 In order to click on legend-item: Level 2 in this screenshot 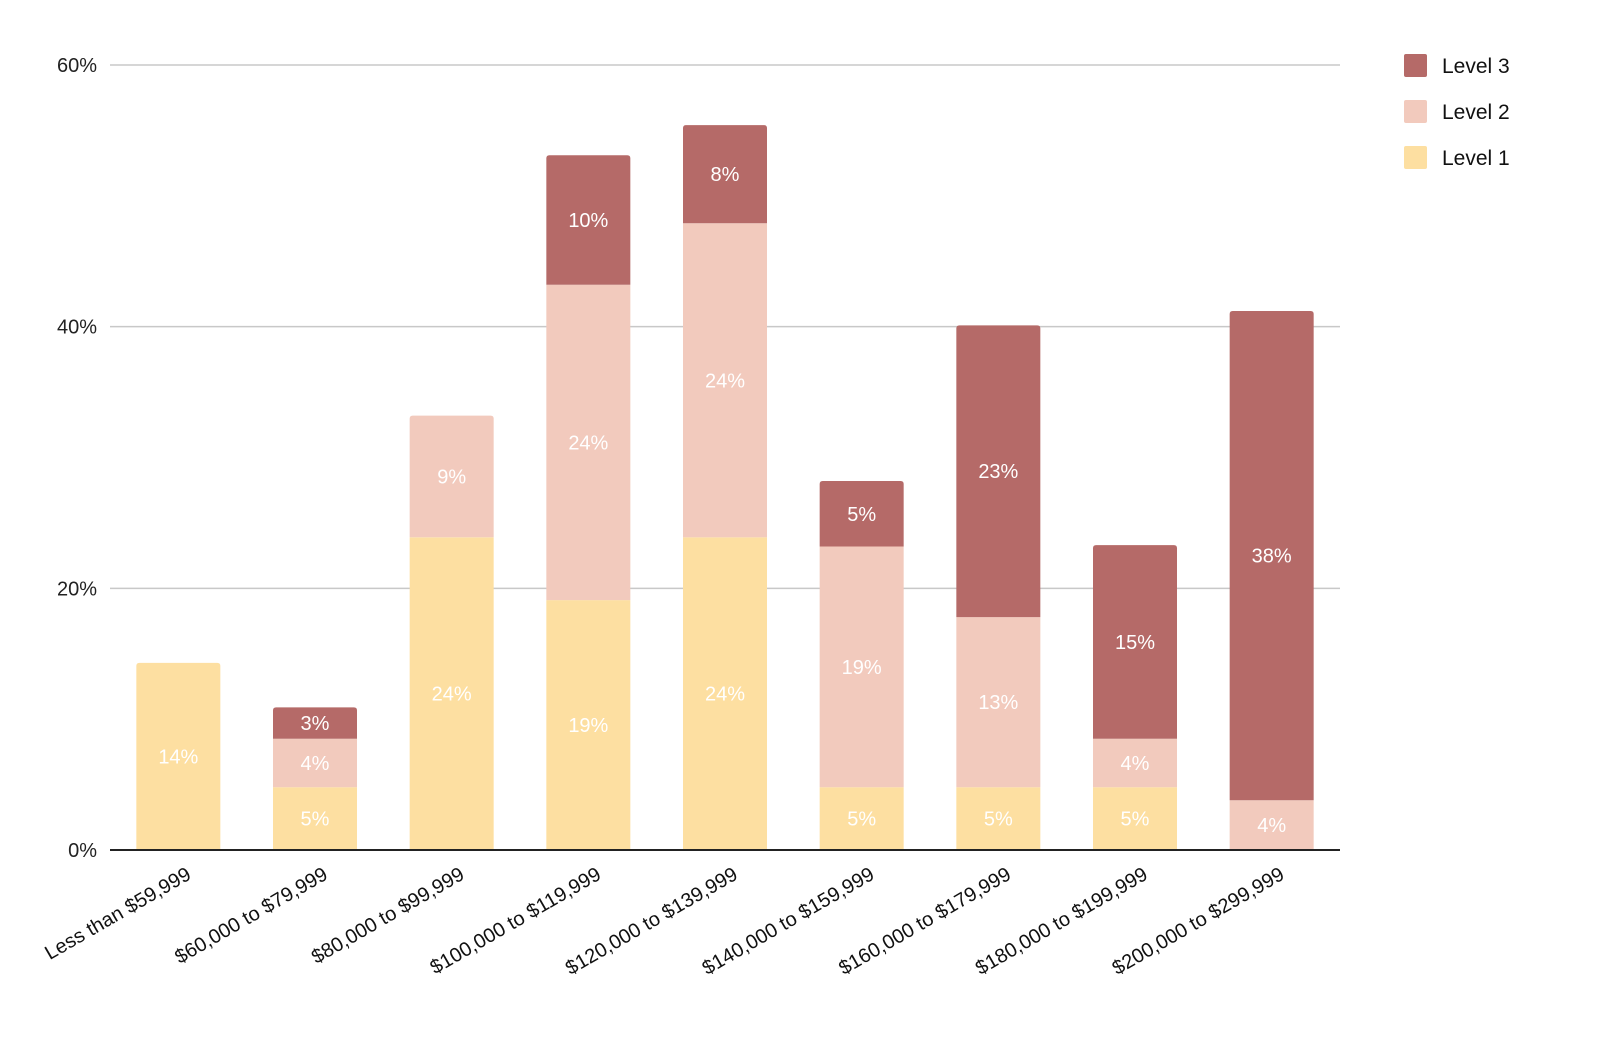, I will do `click(1457, 112)`.